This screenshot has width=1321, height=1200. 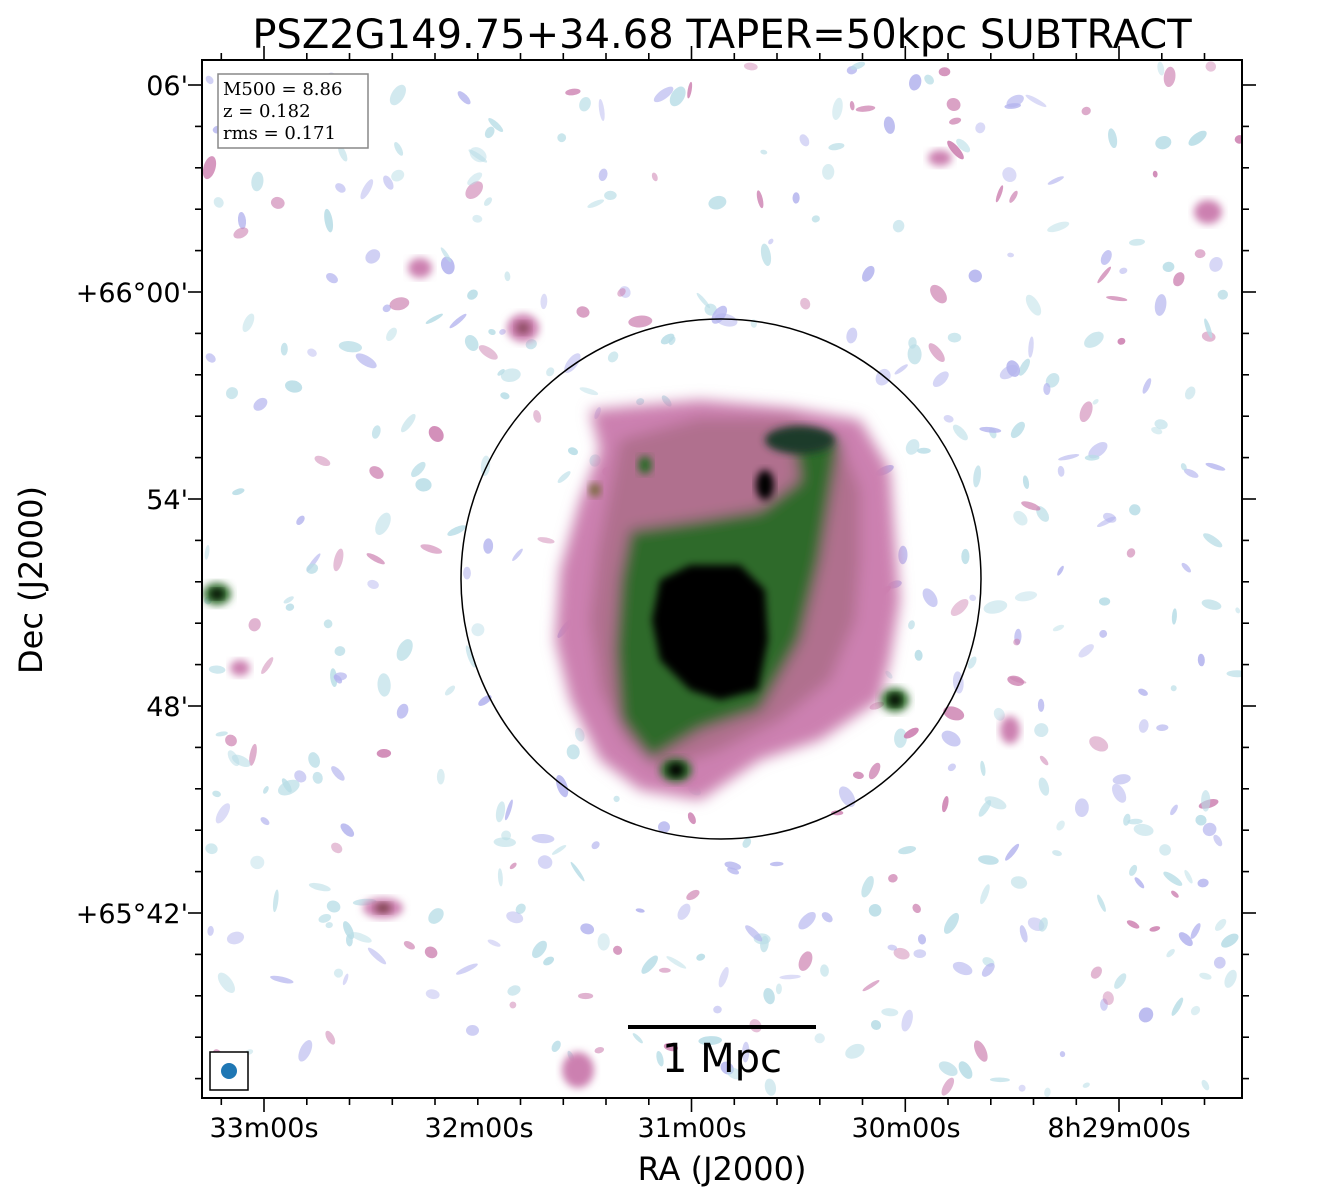 What do you see at coordinates (31, 580) in the screenshot?
I see `y-axis-label: Dec (J2000)` at bounding box center [31, 580].